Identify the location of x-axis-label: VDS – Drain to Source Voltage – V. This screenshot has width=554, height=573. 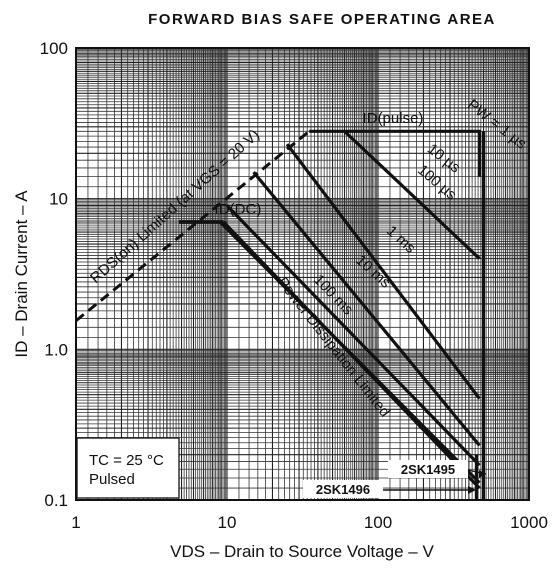
(302, 551).